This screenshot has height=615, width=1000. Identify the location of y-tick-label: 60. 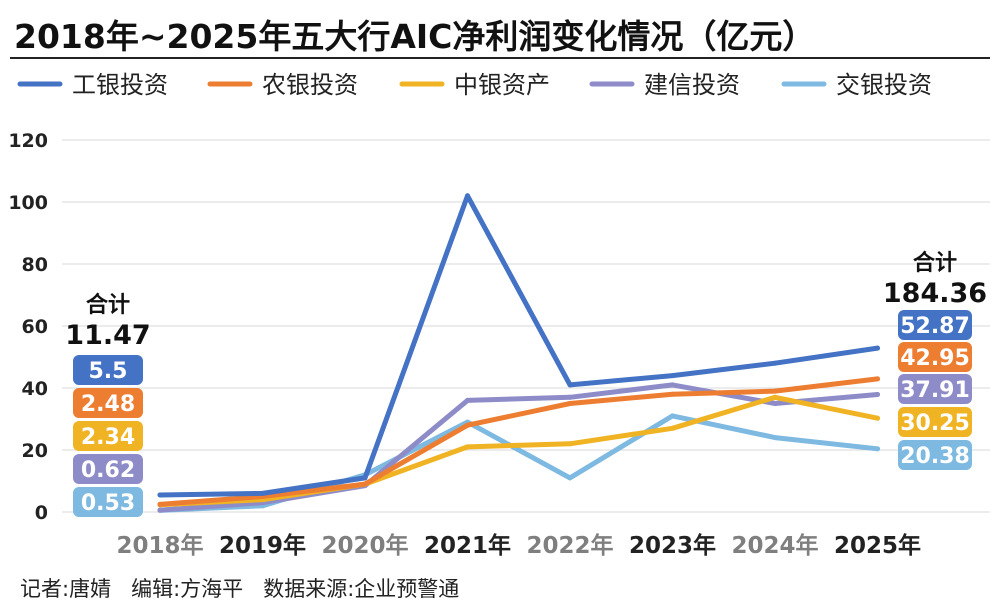
(35, 327).